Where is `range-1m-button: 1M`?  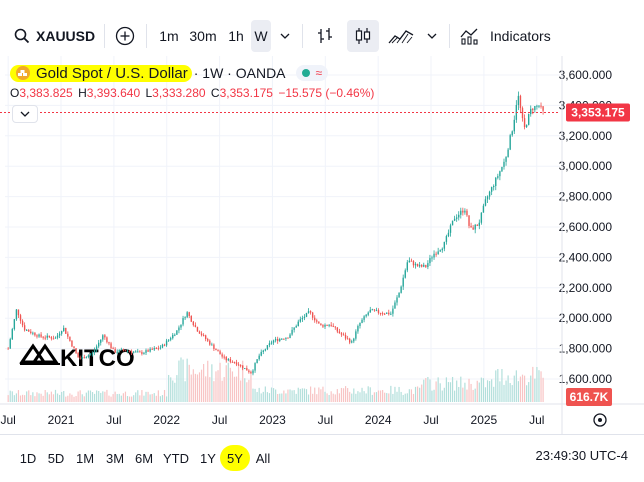 range-1m-button: 1M is located at coordinates (85, 458).